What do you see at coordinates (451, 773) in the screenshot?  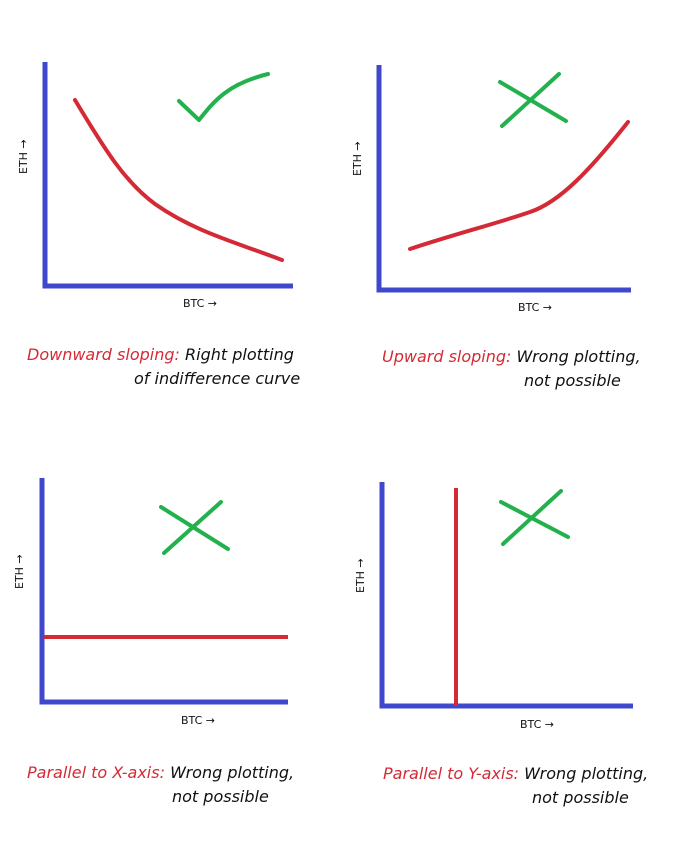 I see `caption-highlight: Parallel to Y-axis:` at bounding box center [451, 773].